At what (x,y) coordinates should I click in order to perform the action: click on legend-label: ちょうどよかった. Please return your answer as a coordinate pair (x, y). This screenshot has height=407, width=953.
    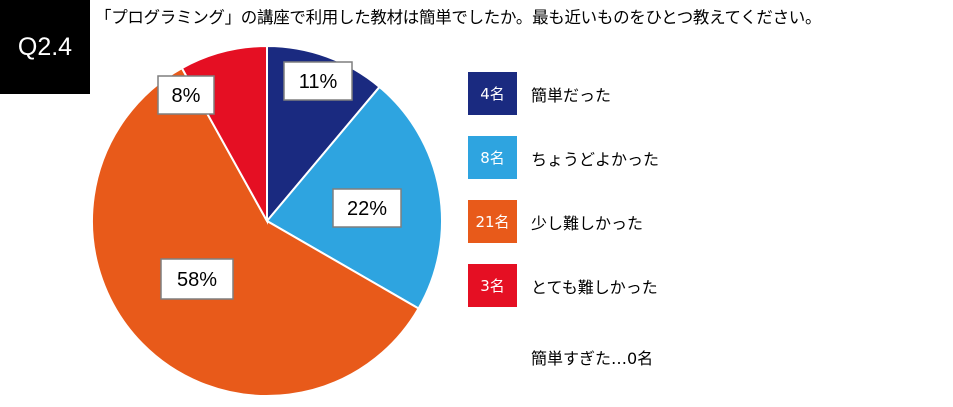
    Looking at the image, I should click on (595, 159).